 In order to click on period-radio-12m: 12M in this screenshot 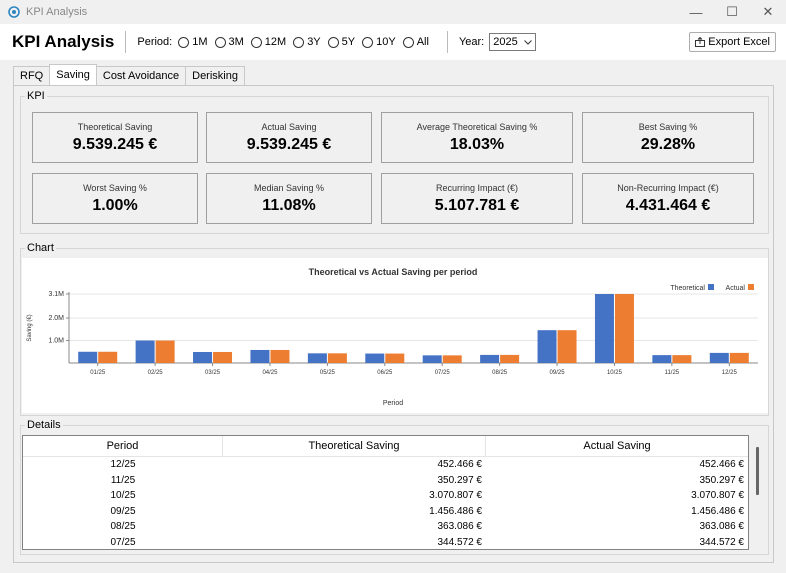, I will do `click(268, 42)`.